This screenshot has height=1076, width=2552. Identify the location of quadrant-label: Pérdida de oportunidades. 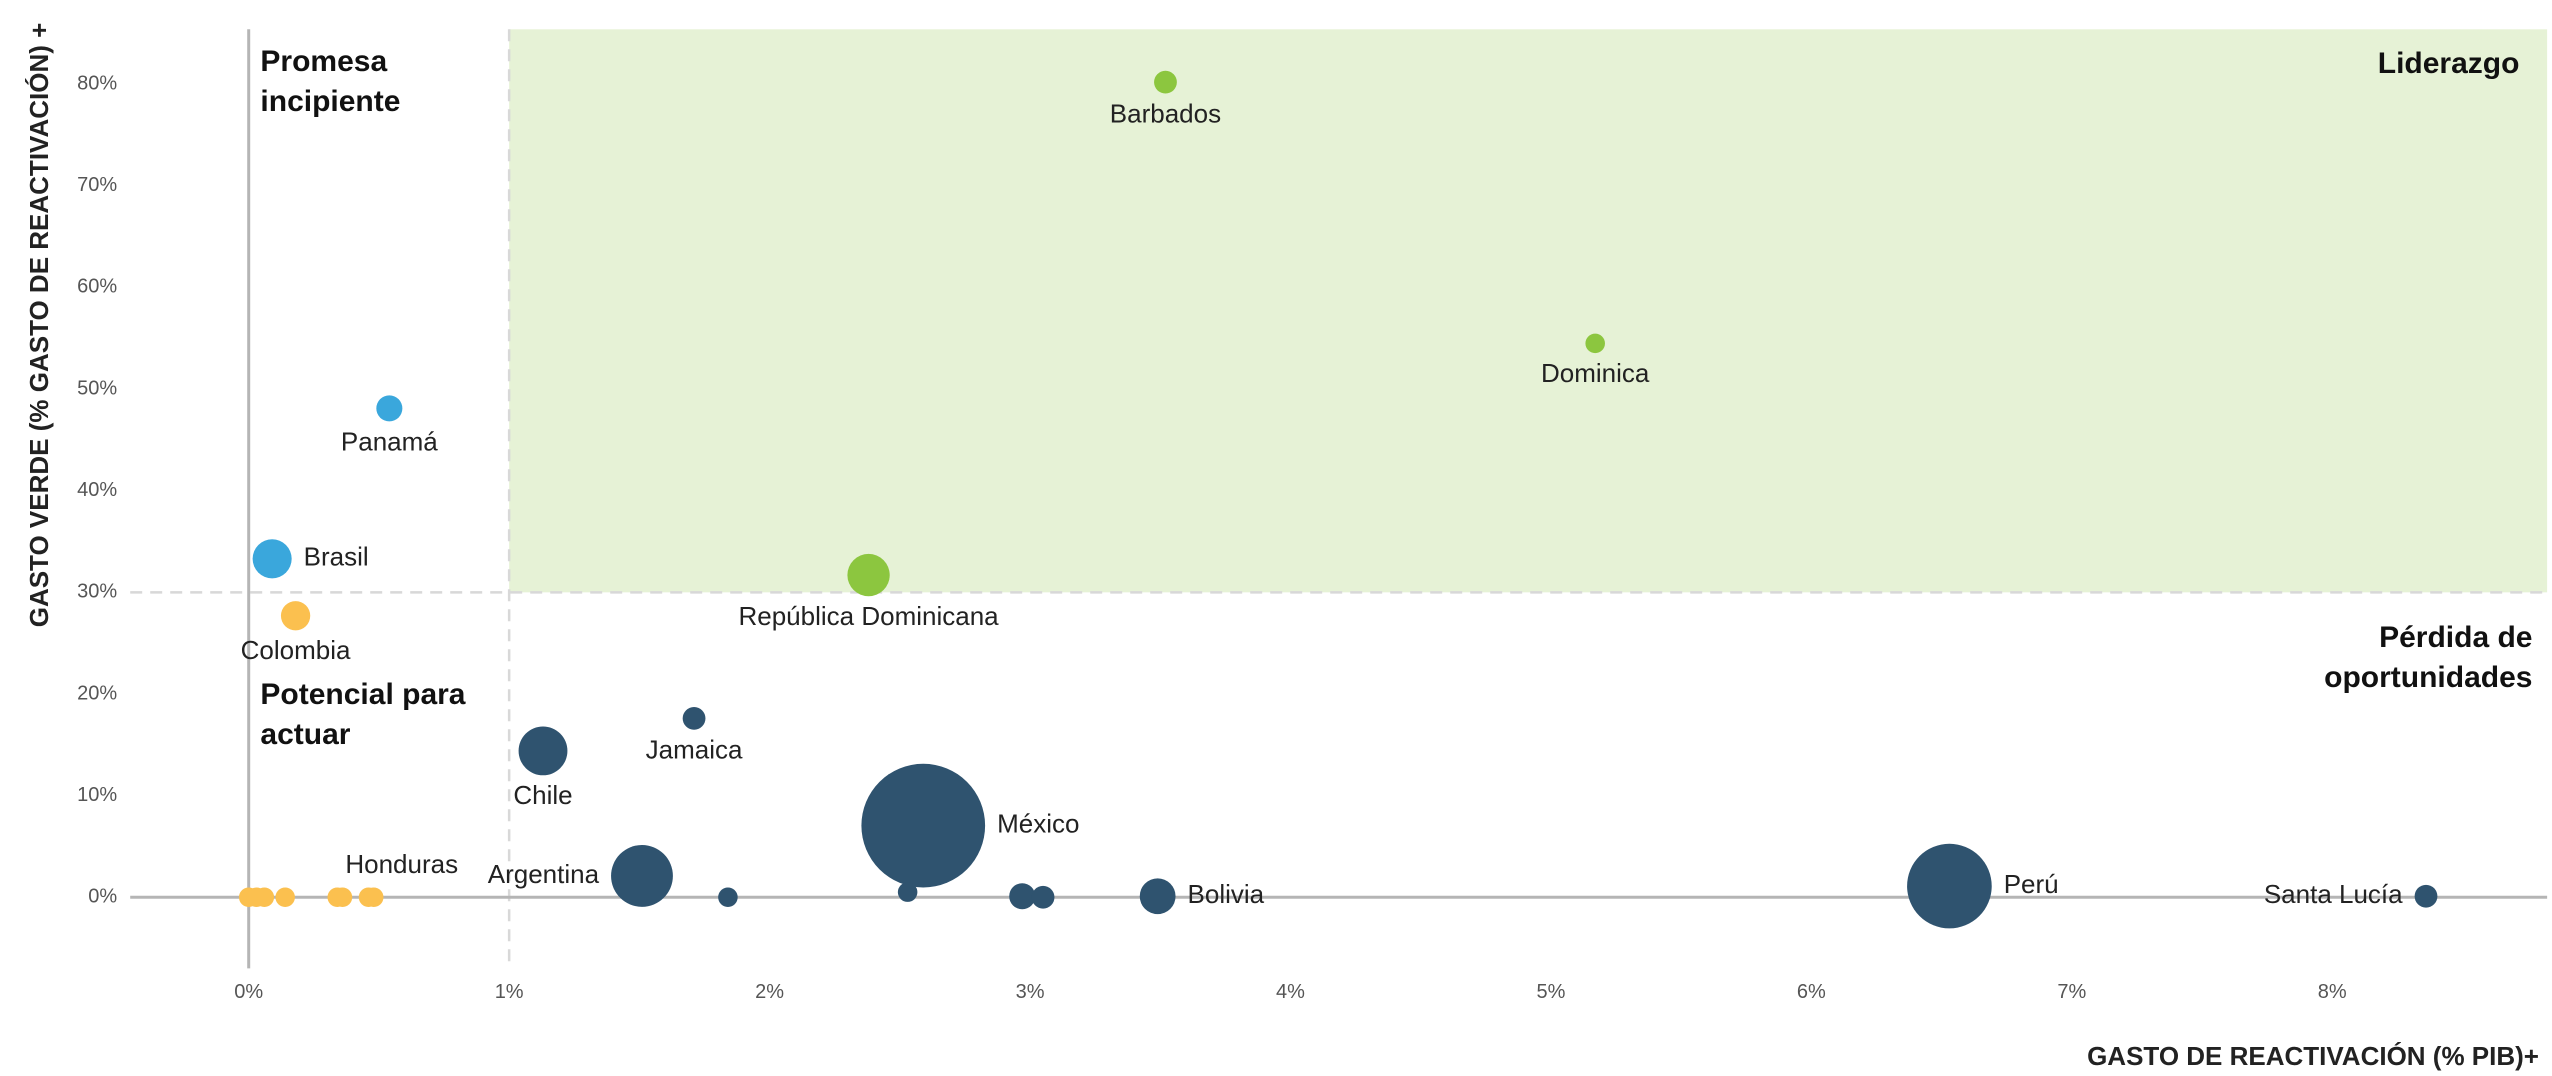
(2428, 658).